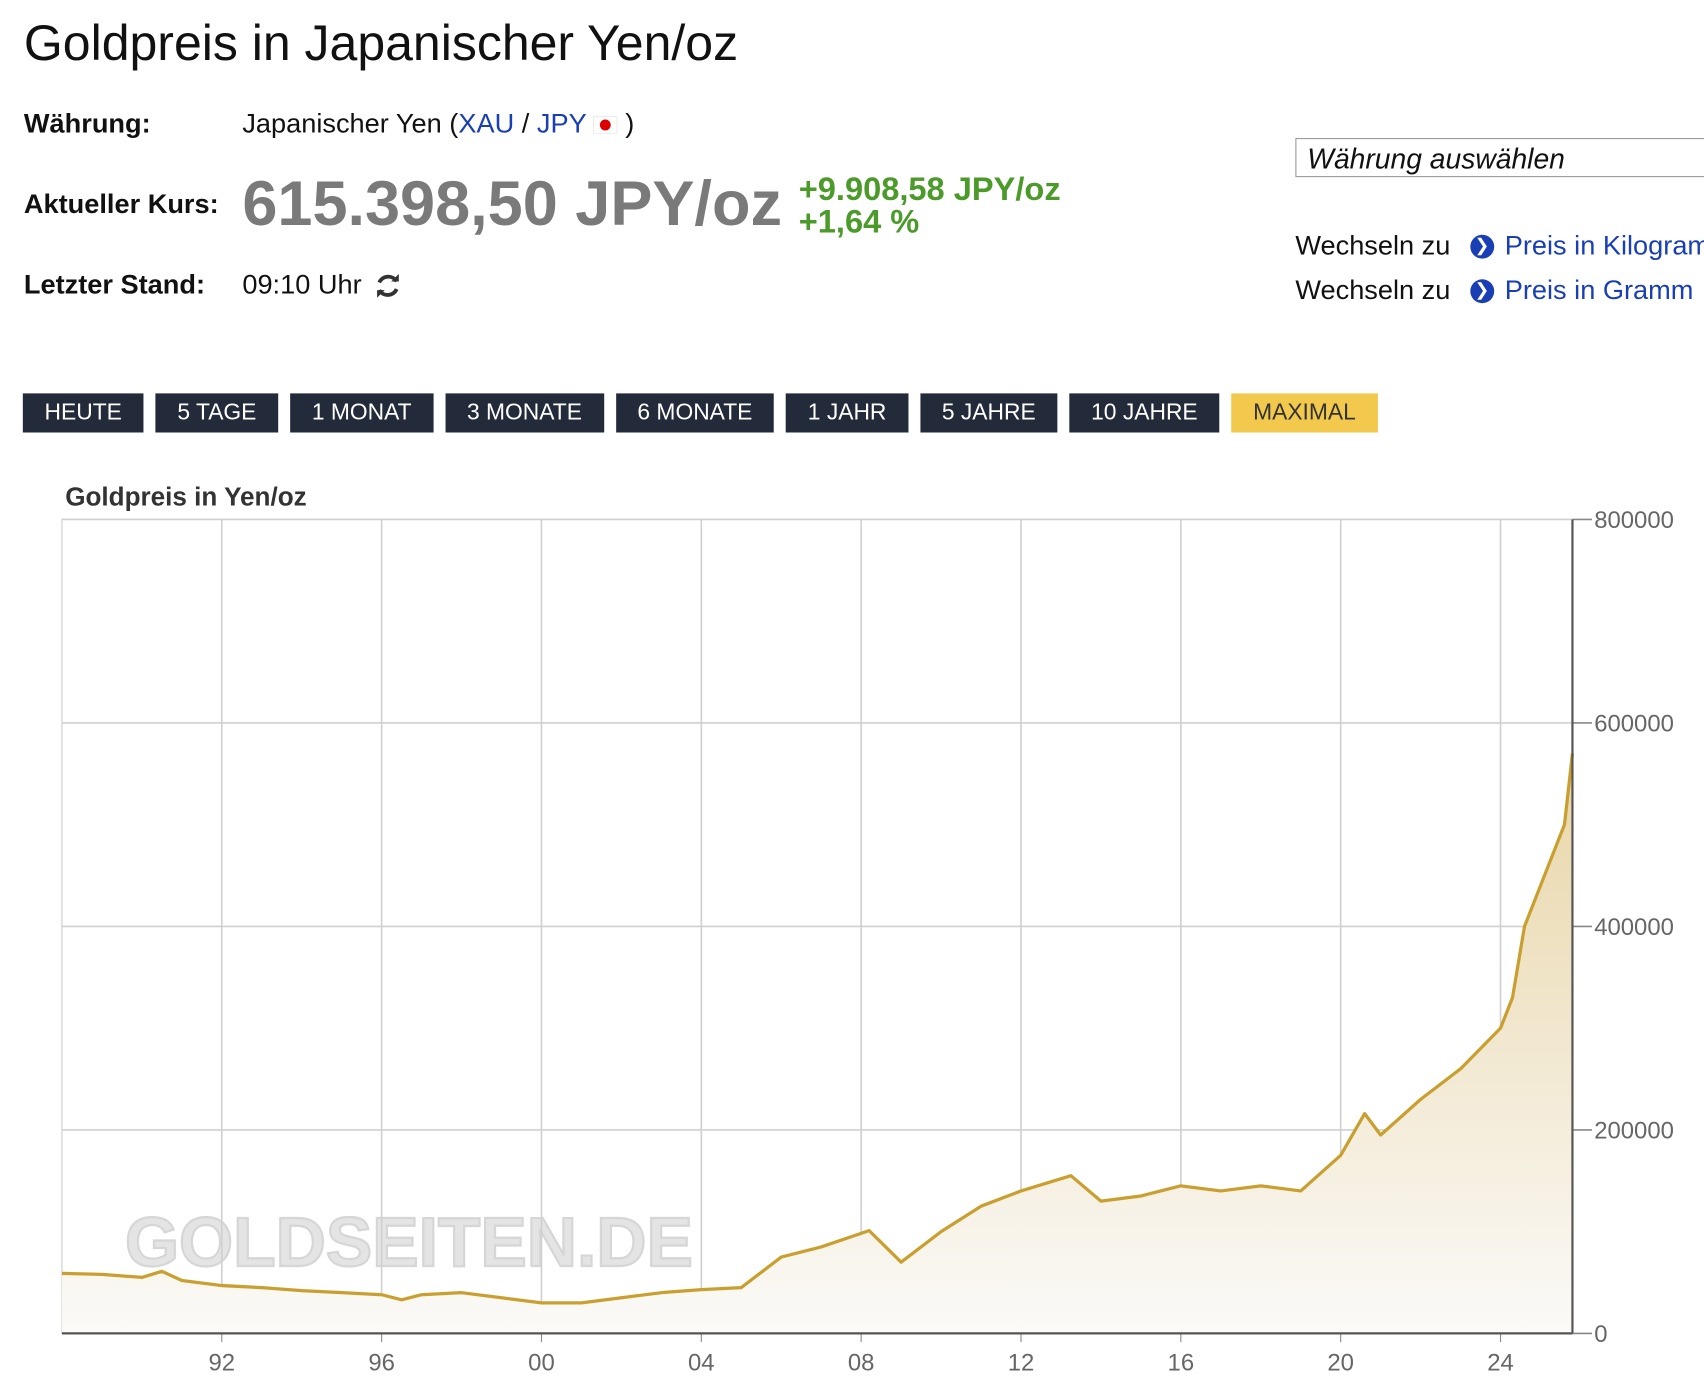 The height and width of the screenshot is (1384, 1704). What do you see at coordinates (1144, 413) in the screenshot?
I see `range-button: 10 JAHRE` at bounding box center [1144, 413].